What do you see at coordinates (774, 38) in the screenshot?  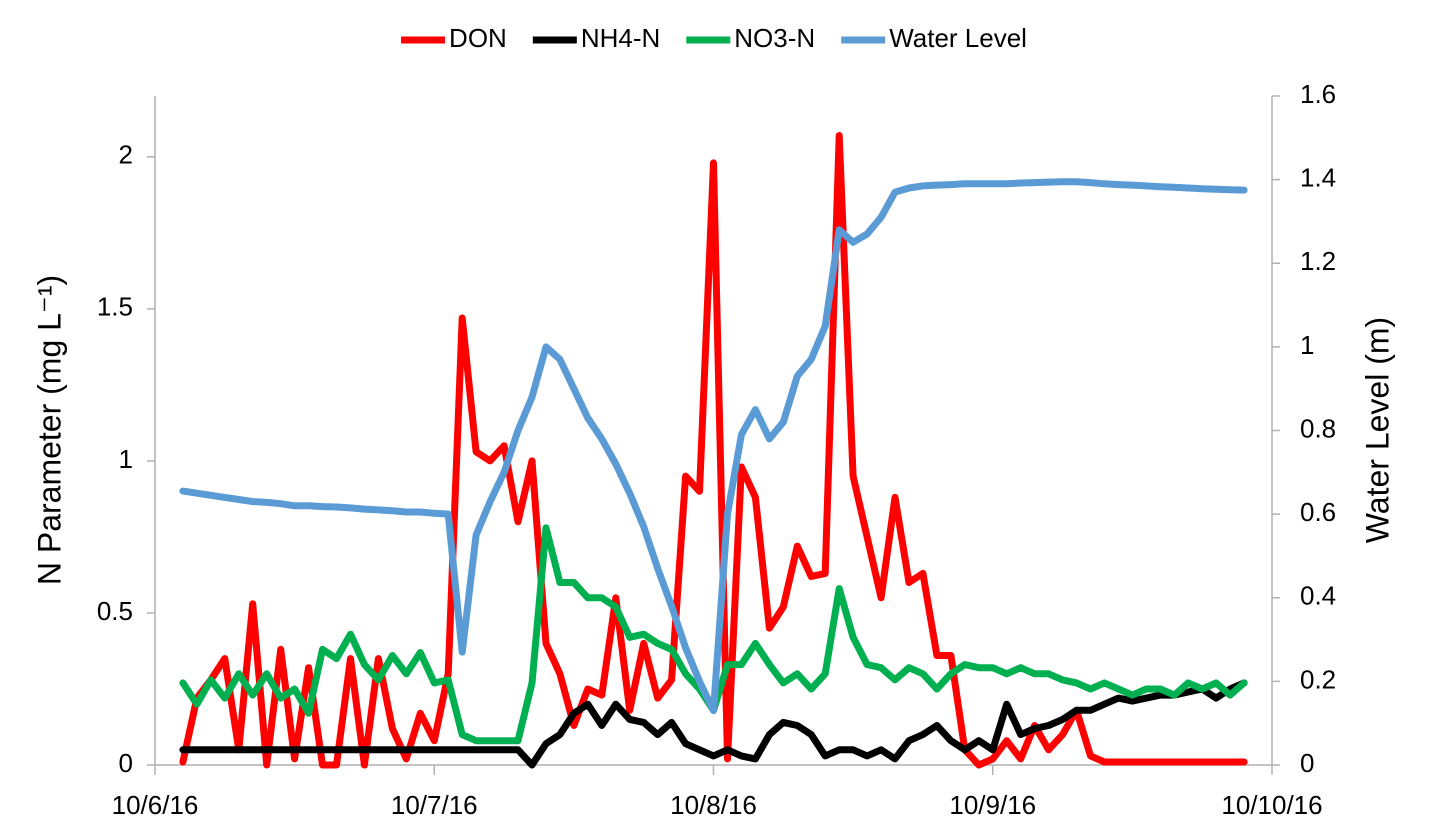 I see `legend-label: NO3-N` at bounding box center [774, 38].